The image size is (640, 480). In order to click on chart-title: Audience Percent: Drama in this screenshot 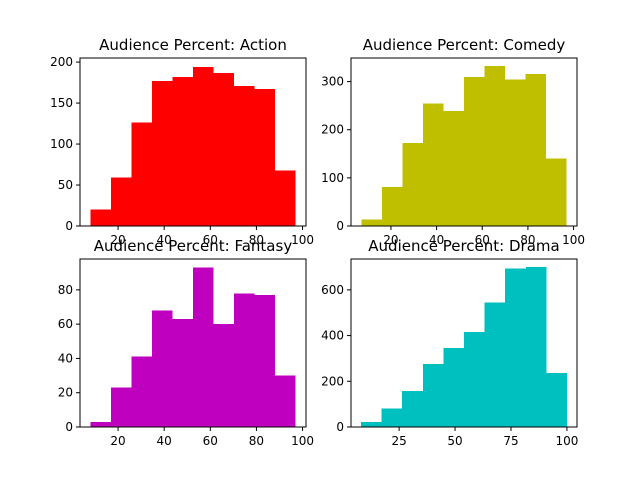, I will do `click(463, 246)`.